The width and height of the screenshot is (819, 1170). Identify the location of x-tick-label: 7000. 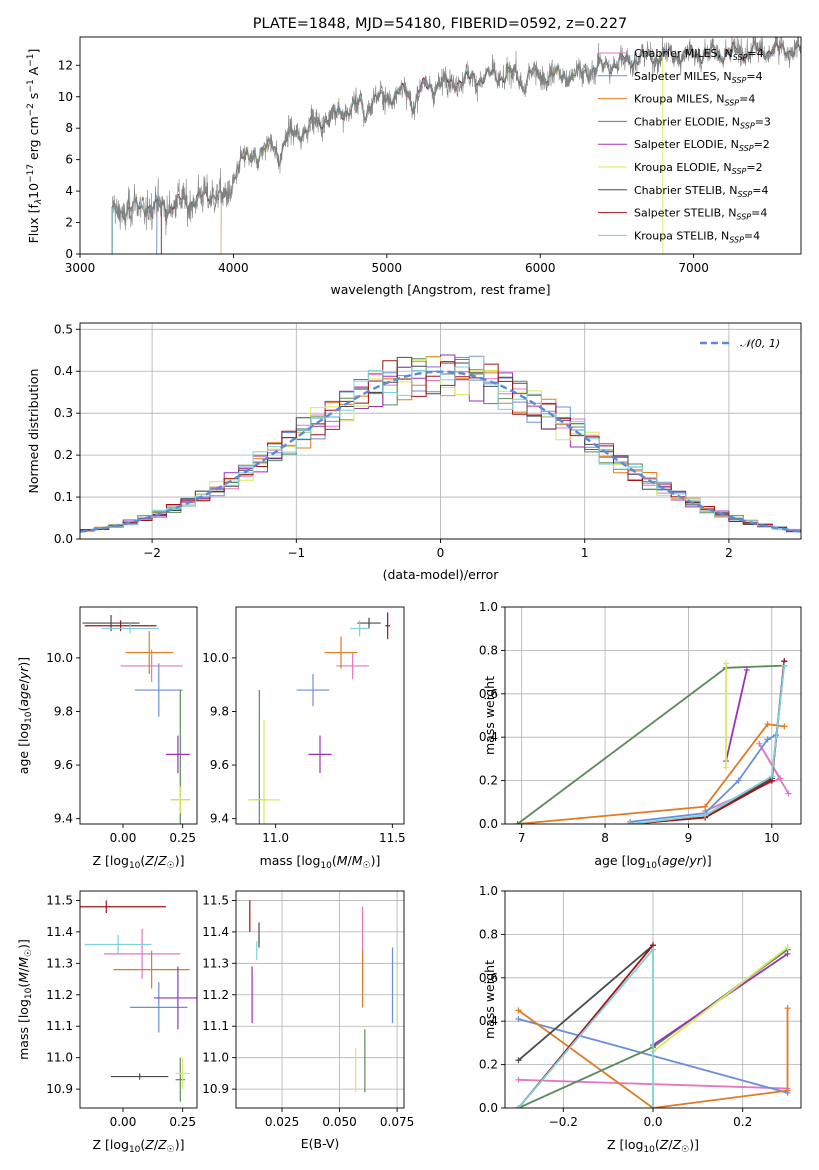
(693, 268).